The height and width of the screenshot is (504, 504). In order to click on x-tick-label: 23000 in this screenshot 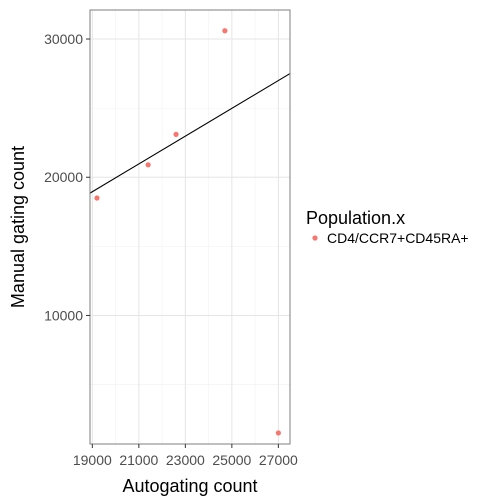, I will do `click(185, 460)`.